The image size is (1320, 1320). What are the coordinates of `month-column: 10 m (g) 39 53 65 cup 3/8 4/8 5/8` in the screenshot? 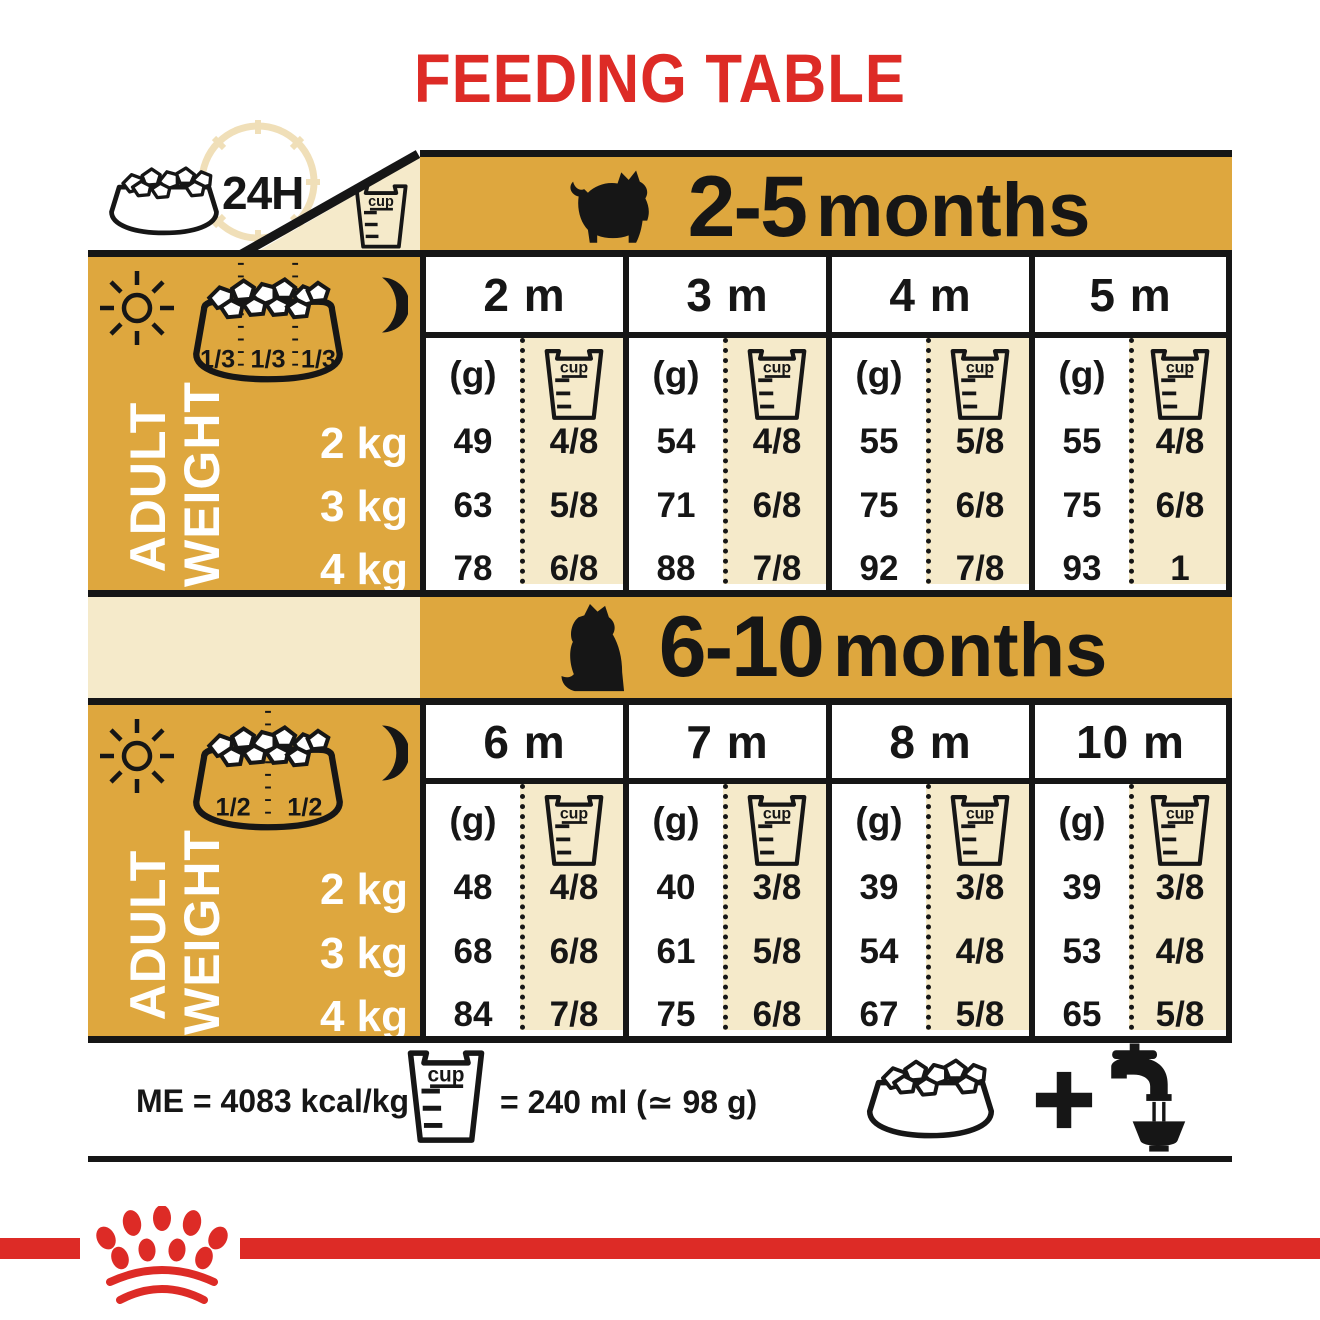 It's located at (1130, 870).